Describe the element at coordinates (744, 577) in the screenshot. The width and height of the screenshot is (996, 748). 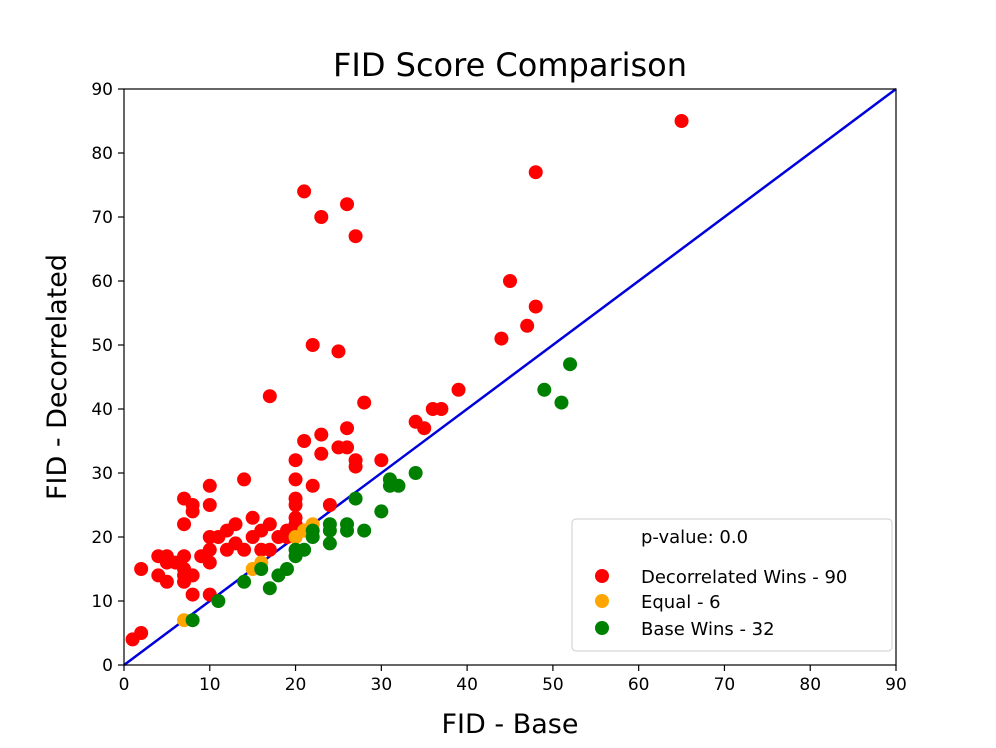
I see `legend-label-decorrelated: Decorrelated Wins - 90` at that location.